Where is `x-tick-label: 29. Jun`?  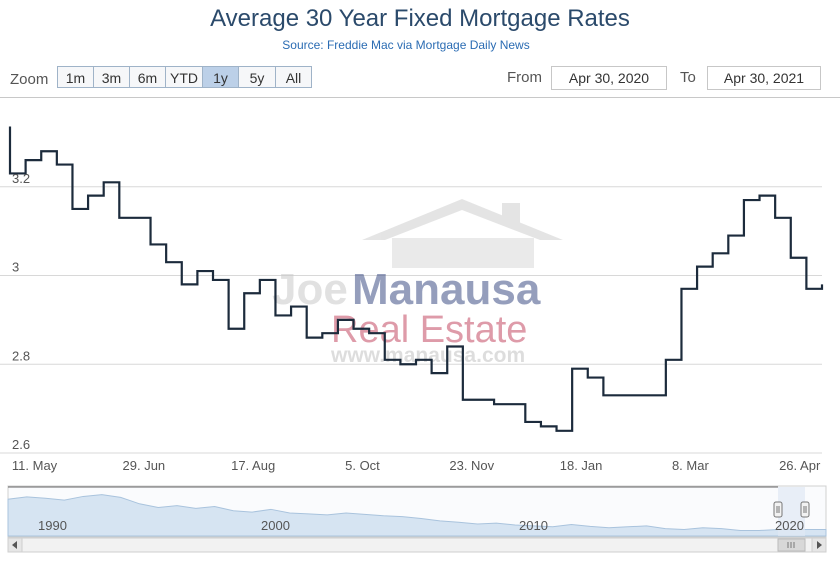
x-tick-label: 29. Jun is located at coordinates (144, 465).